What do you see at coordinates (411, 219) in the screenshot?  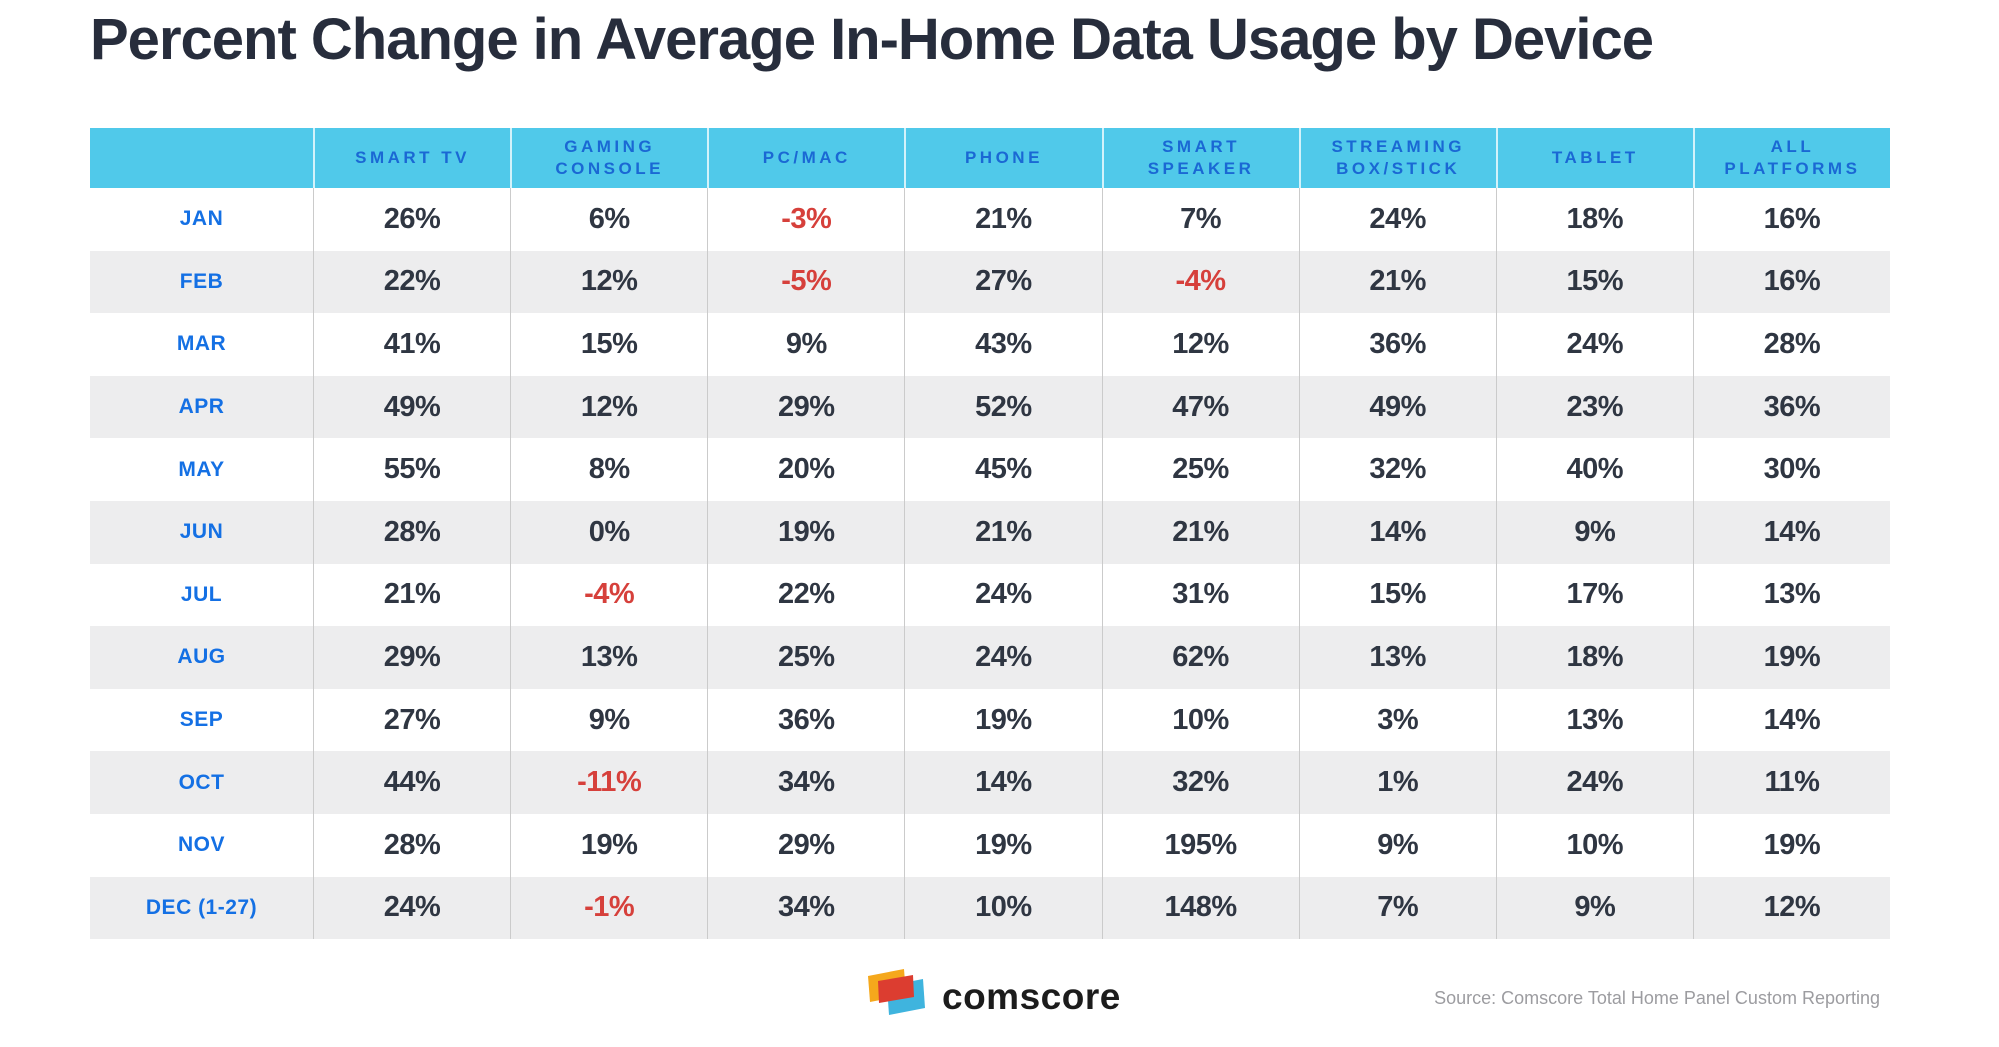 I see `value-cell: 26%` at bounding box center [411, 219].